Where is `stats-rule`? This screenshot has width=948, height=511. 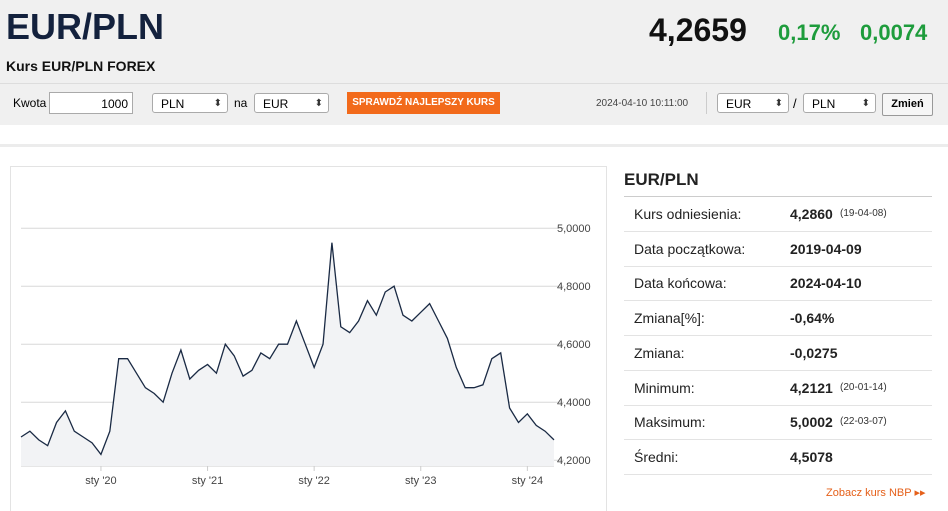 stats-rule is located at coordinates (778, 196).